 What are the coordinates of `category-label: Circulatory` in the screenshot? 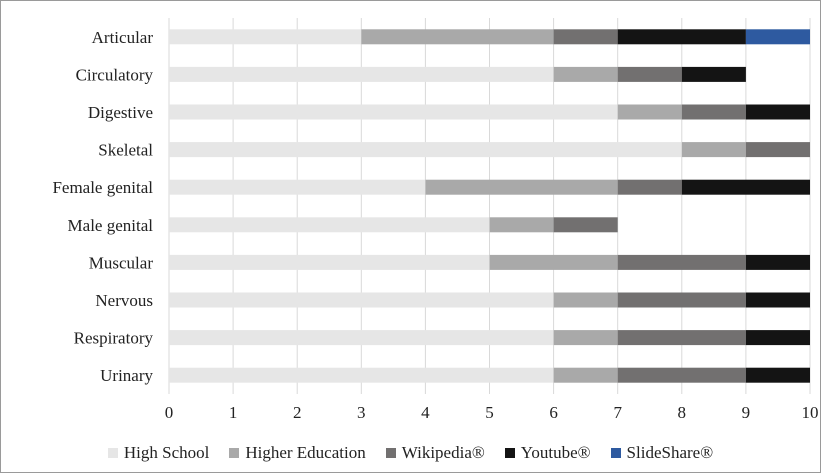 It's located at (115, 74).